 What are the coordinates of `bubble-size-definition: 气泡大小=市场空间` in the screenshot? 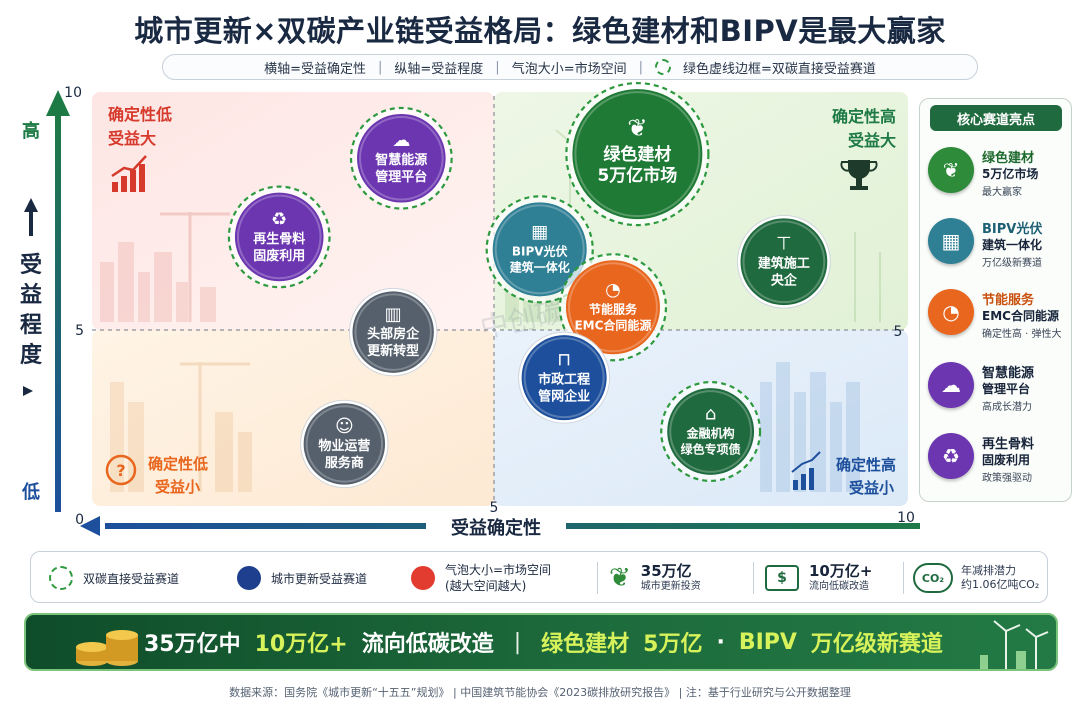 It's located at (569, 69).